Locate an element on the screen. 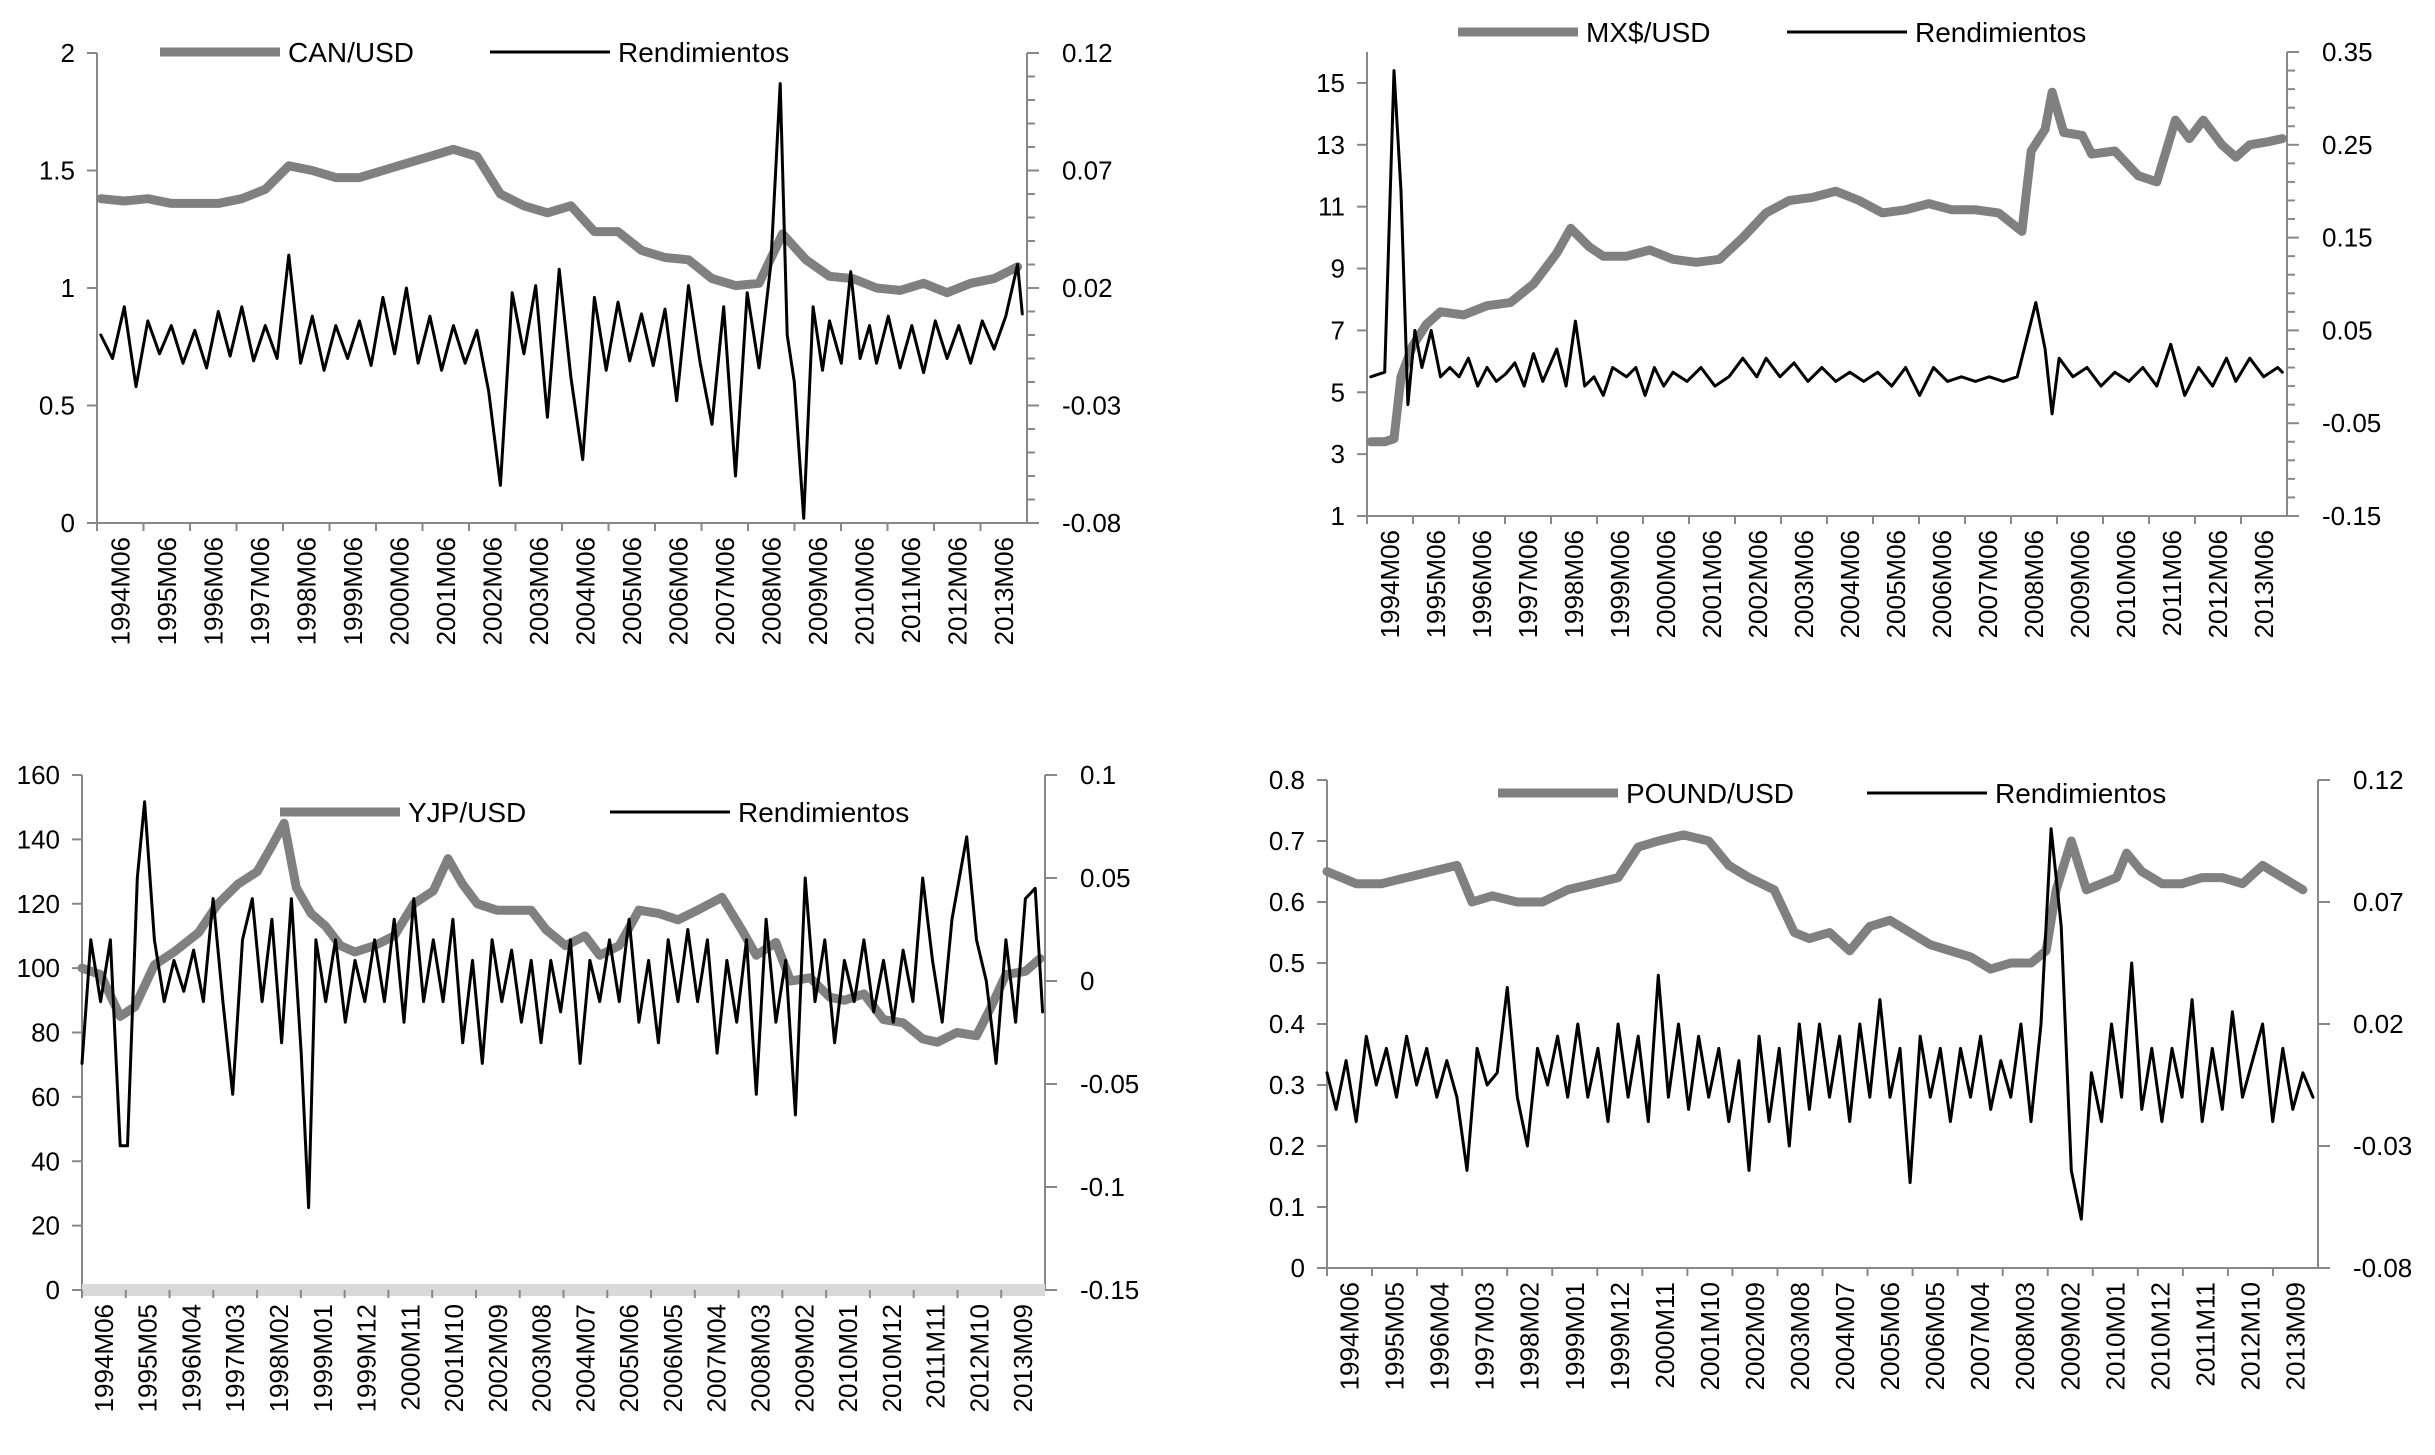 The height and width of the screenshot is (1455, 2435). left-tick-label: 40 is located at coordinates (45, 1161).